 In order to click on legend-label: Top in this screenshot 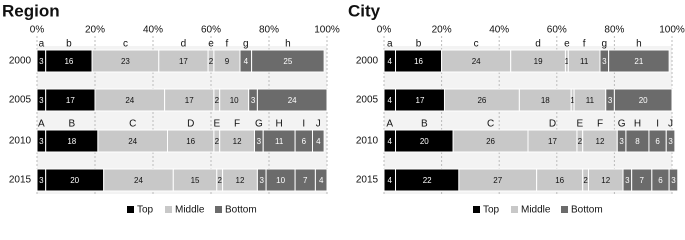, I will do `click(491, 210)`.